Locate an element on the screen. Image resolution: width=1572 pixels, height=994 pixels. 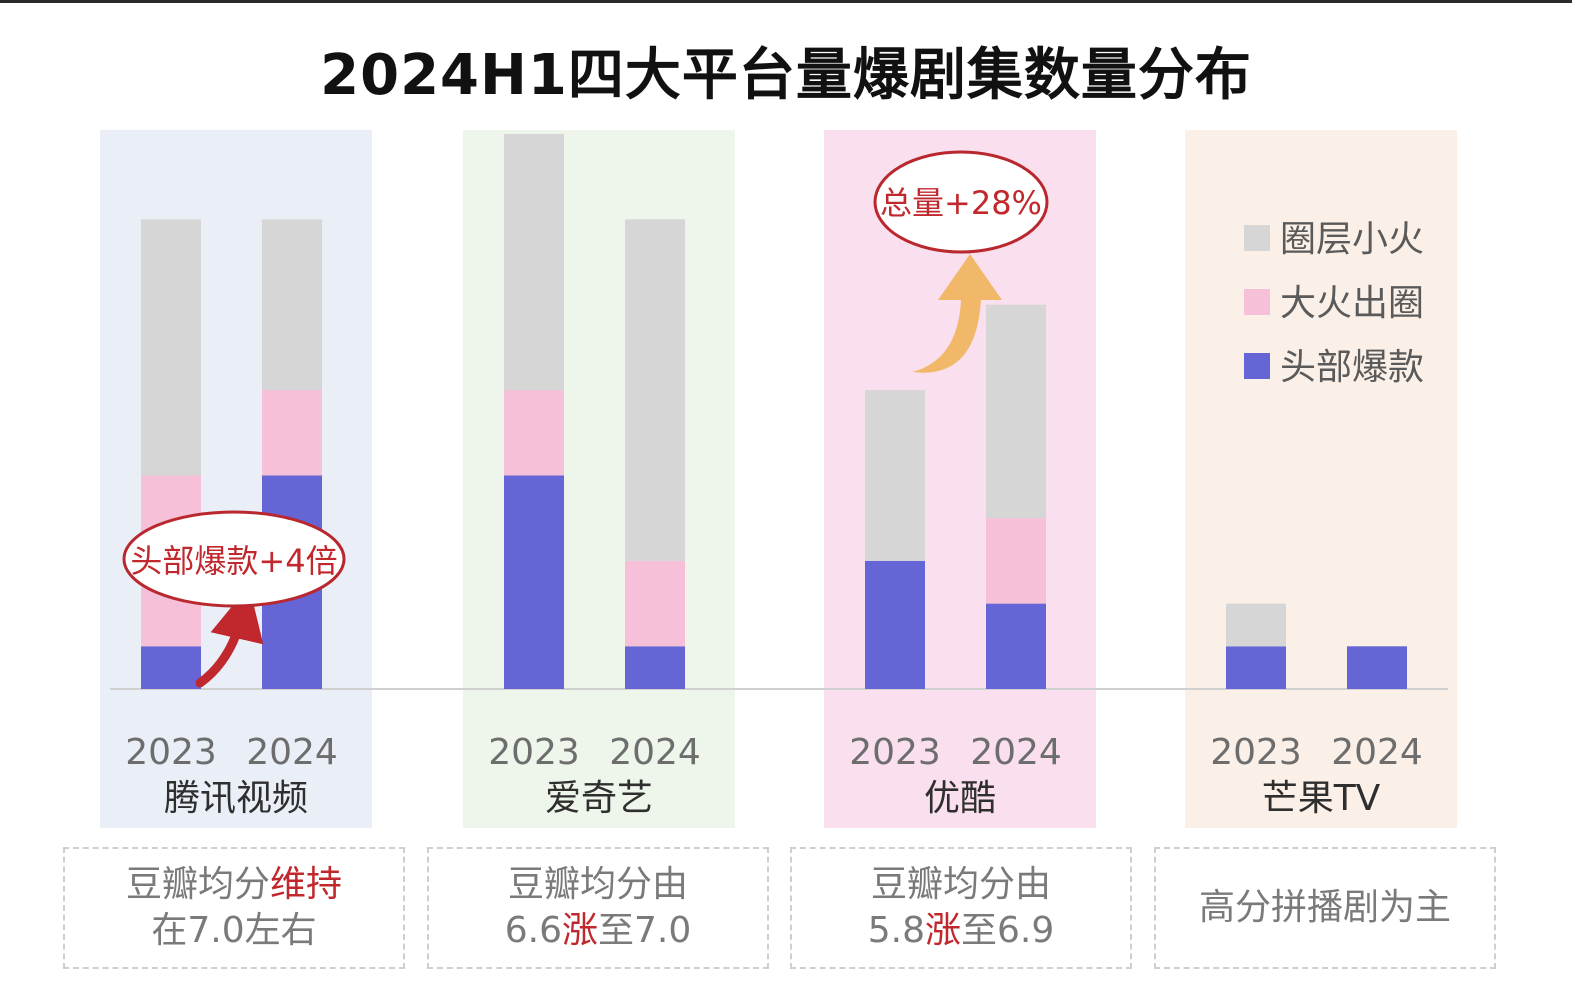
caption-box-mango: 高分拼播剧为主 is located at coordinates (1325, 908).